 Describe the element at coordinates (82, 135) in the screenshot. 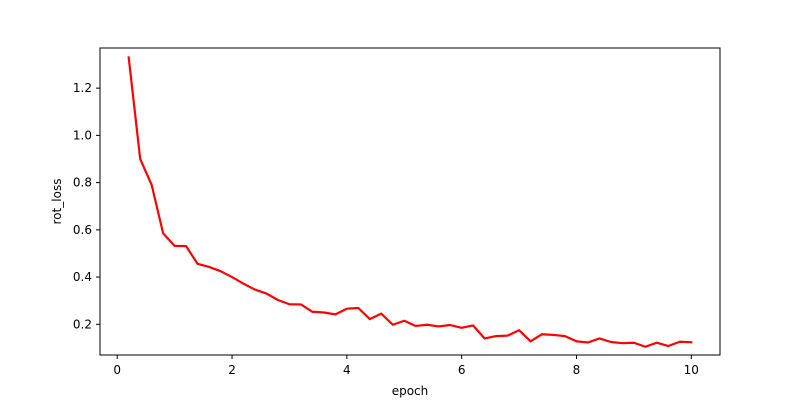

I see `y-tick-label: 1.0` at that location.